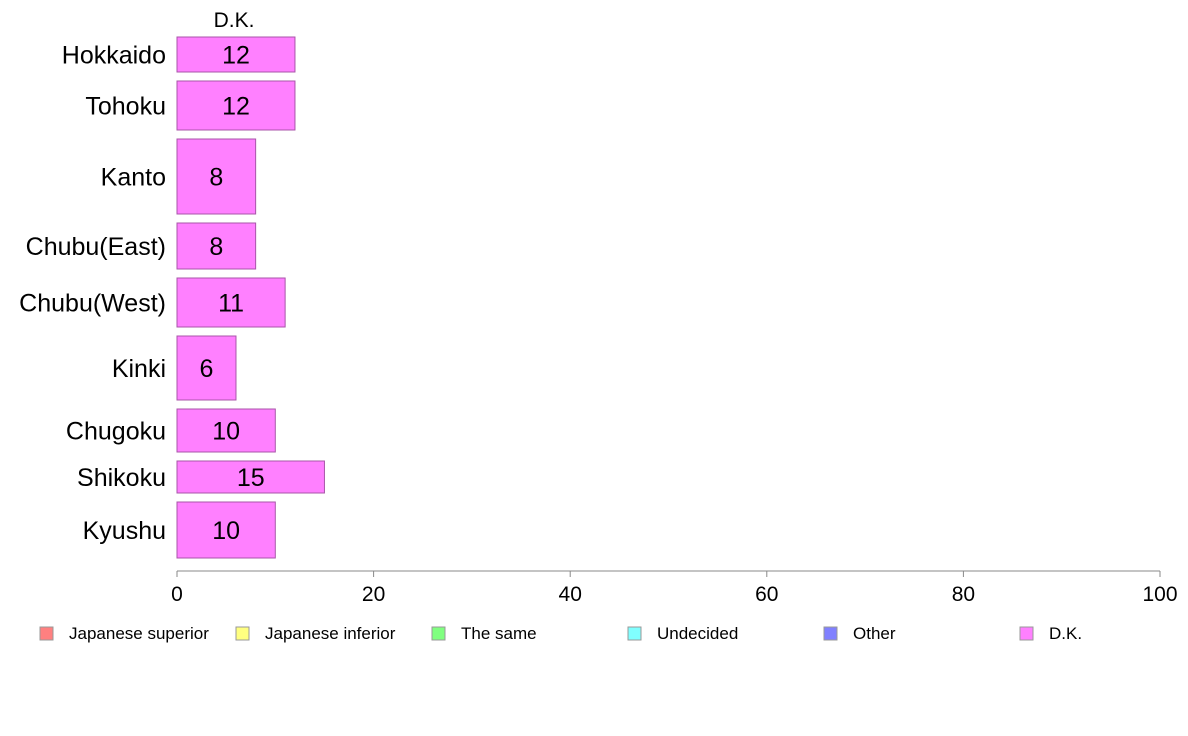  Describe the element at coordinates (125, 107) in the screenshot. I see `category-label: Tohoku` at that location.